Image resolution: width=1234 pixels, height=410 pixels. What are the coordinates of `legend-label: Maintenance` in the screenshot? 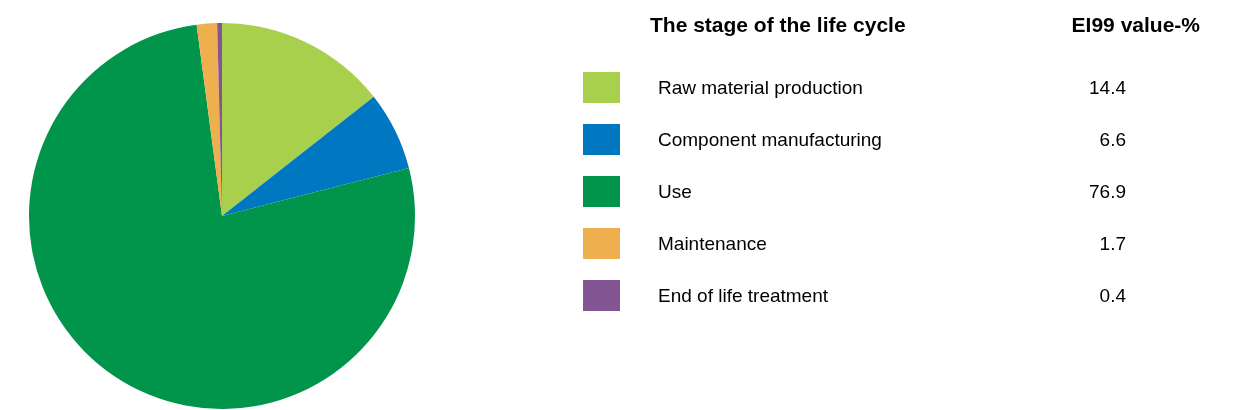 It's located at (712, 243).